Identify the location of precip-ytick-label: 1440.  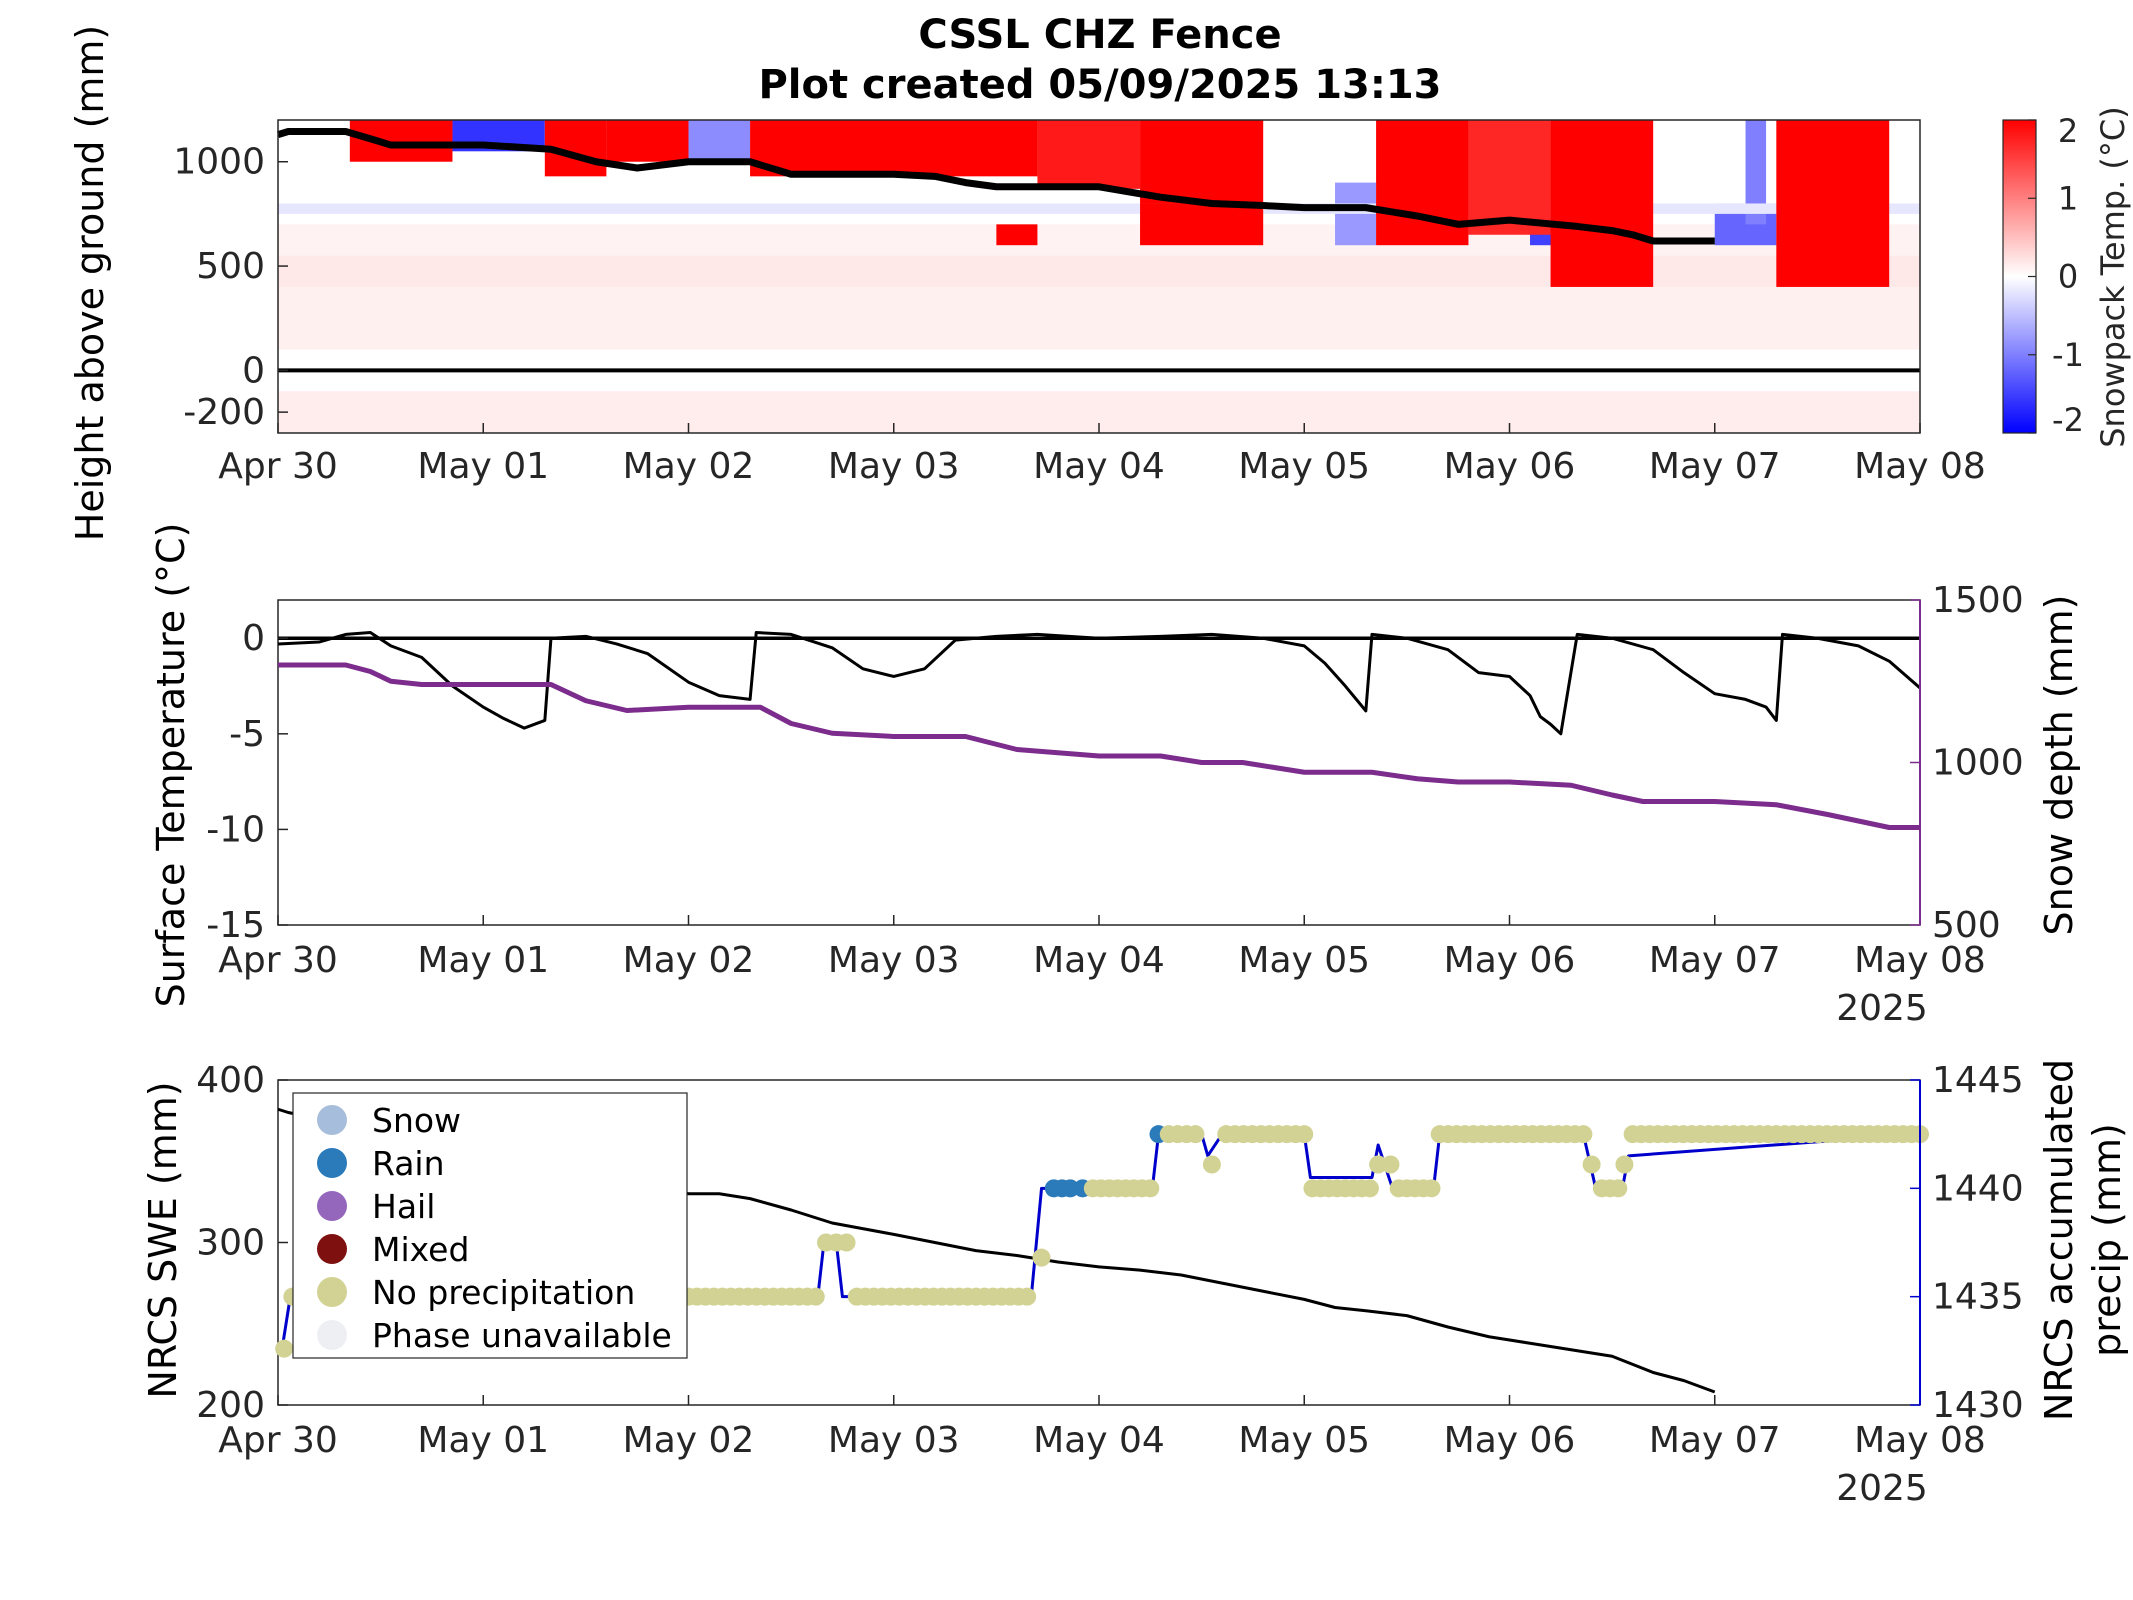
(1978, 1188).